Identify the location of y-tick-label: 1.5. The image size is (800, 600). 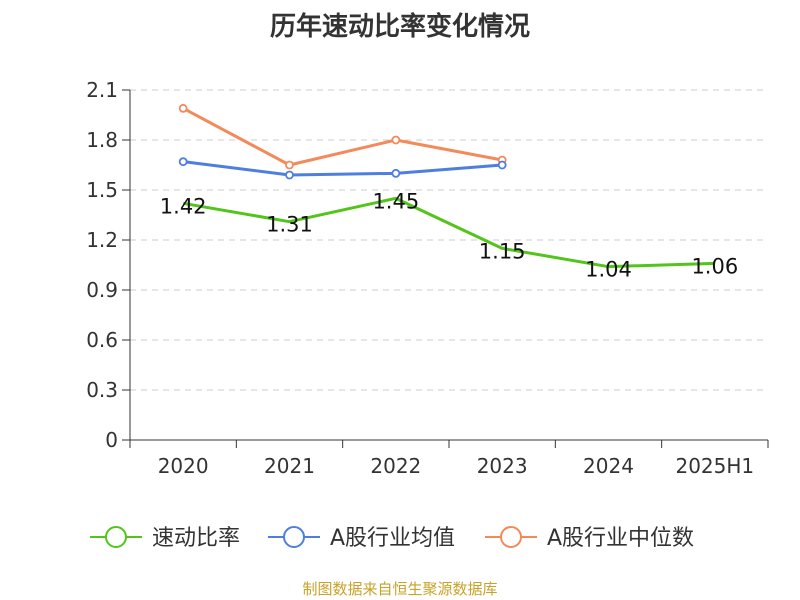
(102, 190).